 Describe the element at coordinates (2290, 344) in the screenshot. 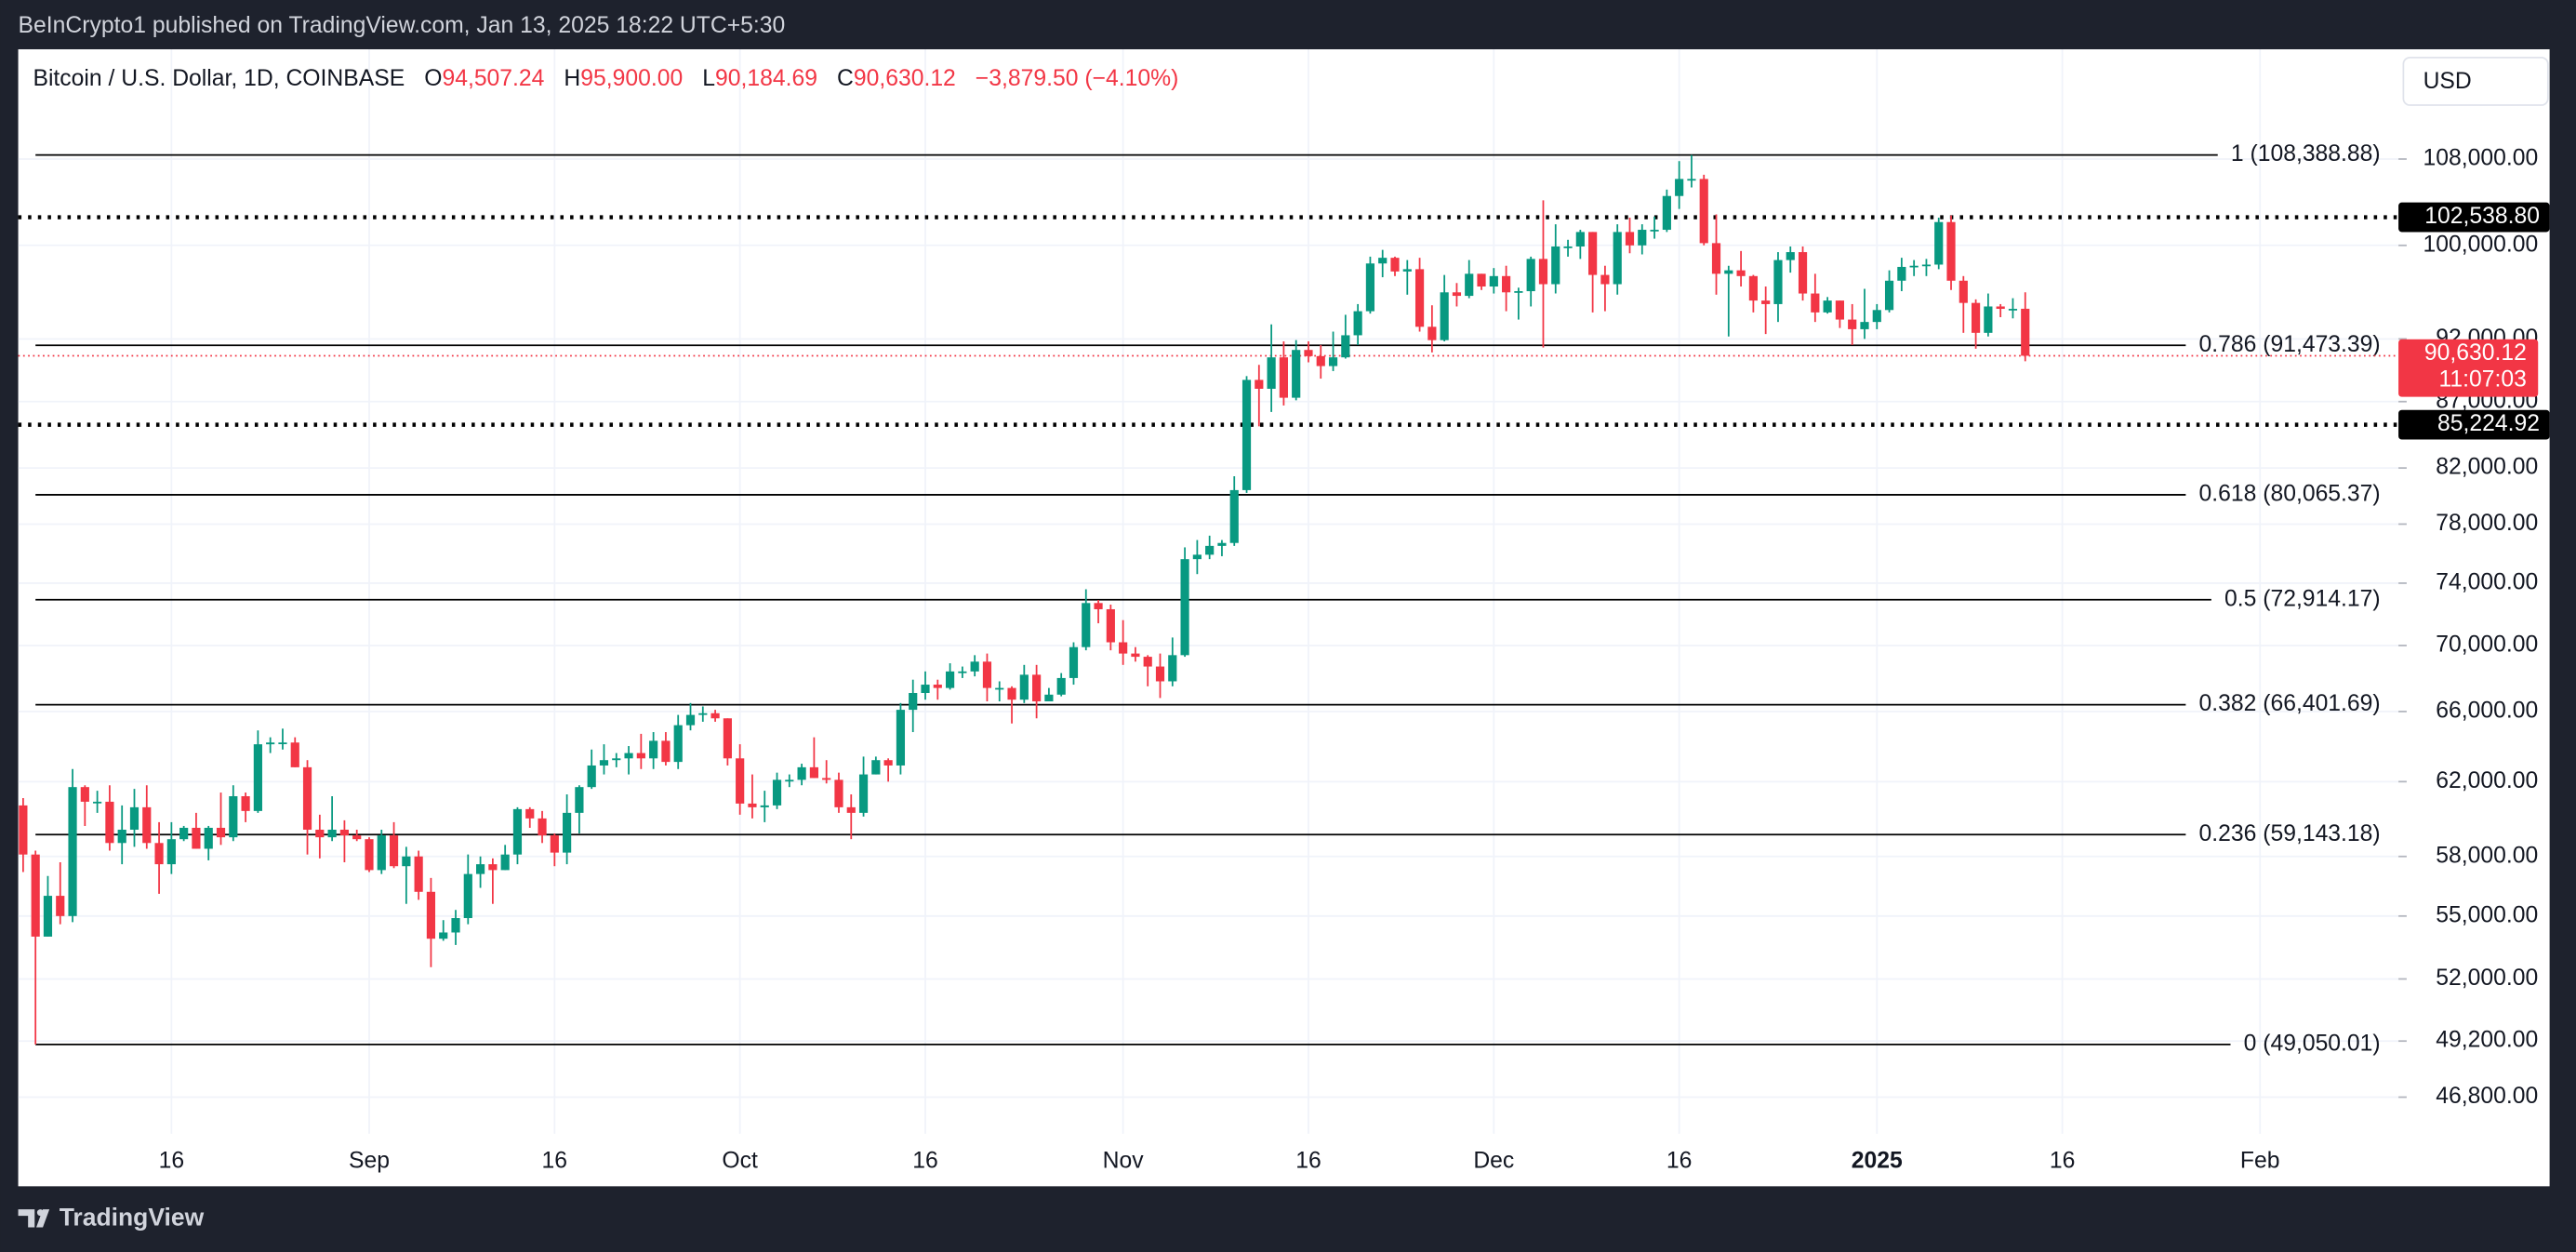

I see `fib-level-label: 0.786 (91,473.39)` at that location.